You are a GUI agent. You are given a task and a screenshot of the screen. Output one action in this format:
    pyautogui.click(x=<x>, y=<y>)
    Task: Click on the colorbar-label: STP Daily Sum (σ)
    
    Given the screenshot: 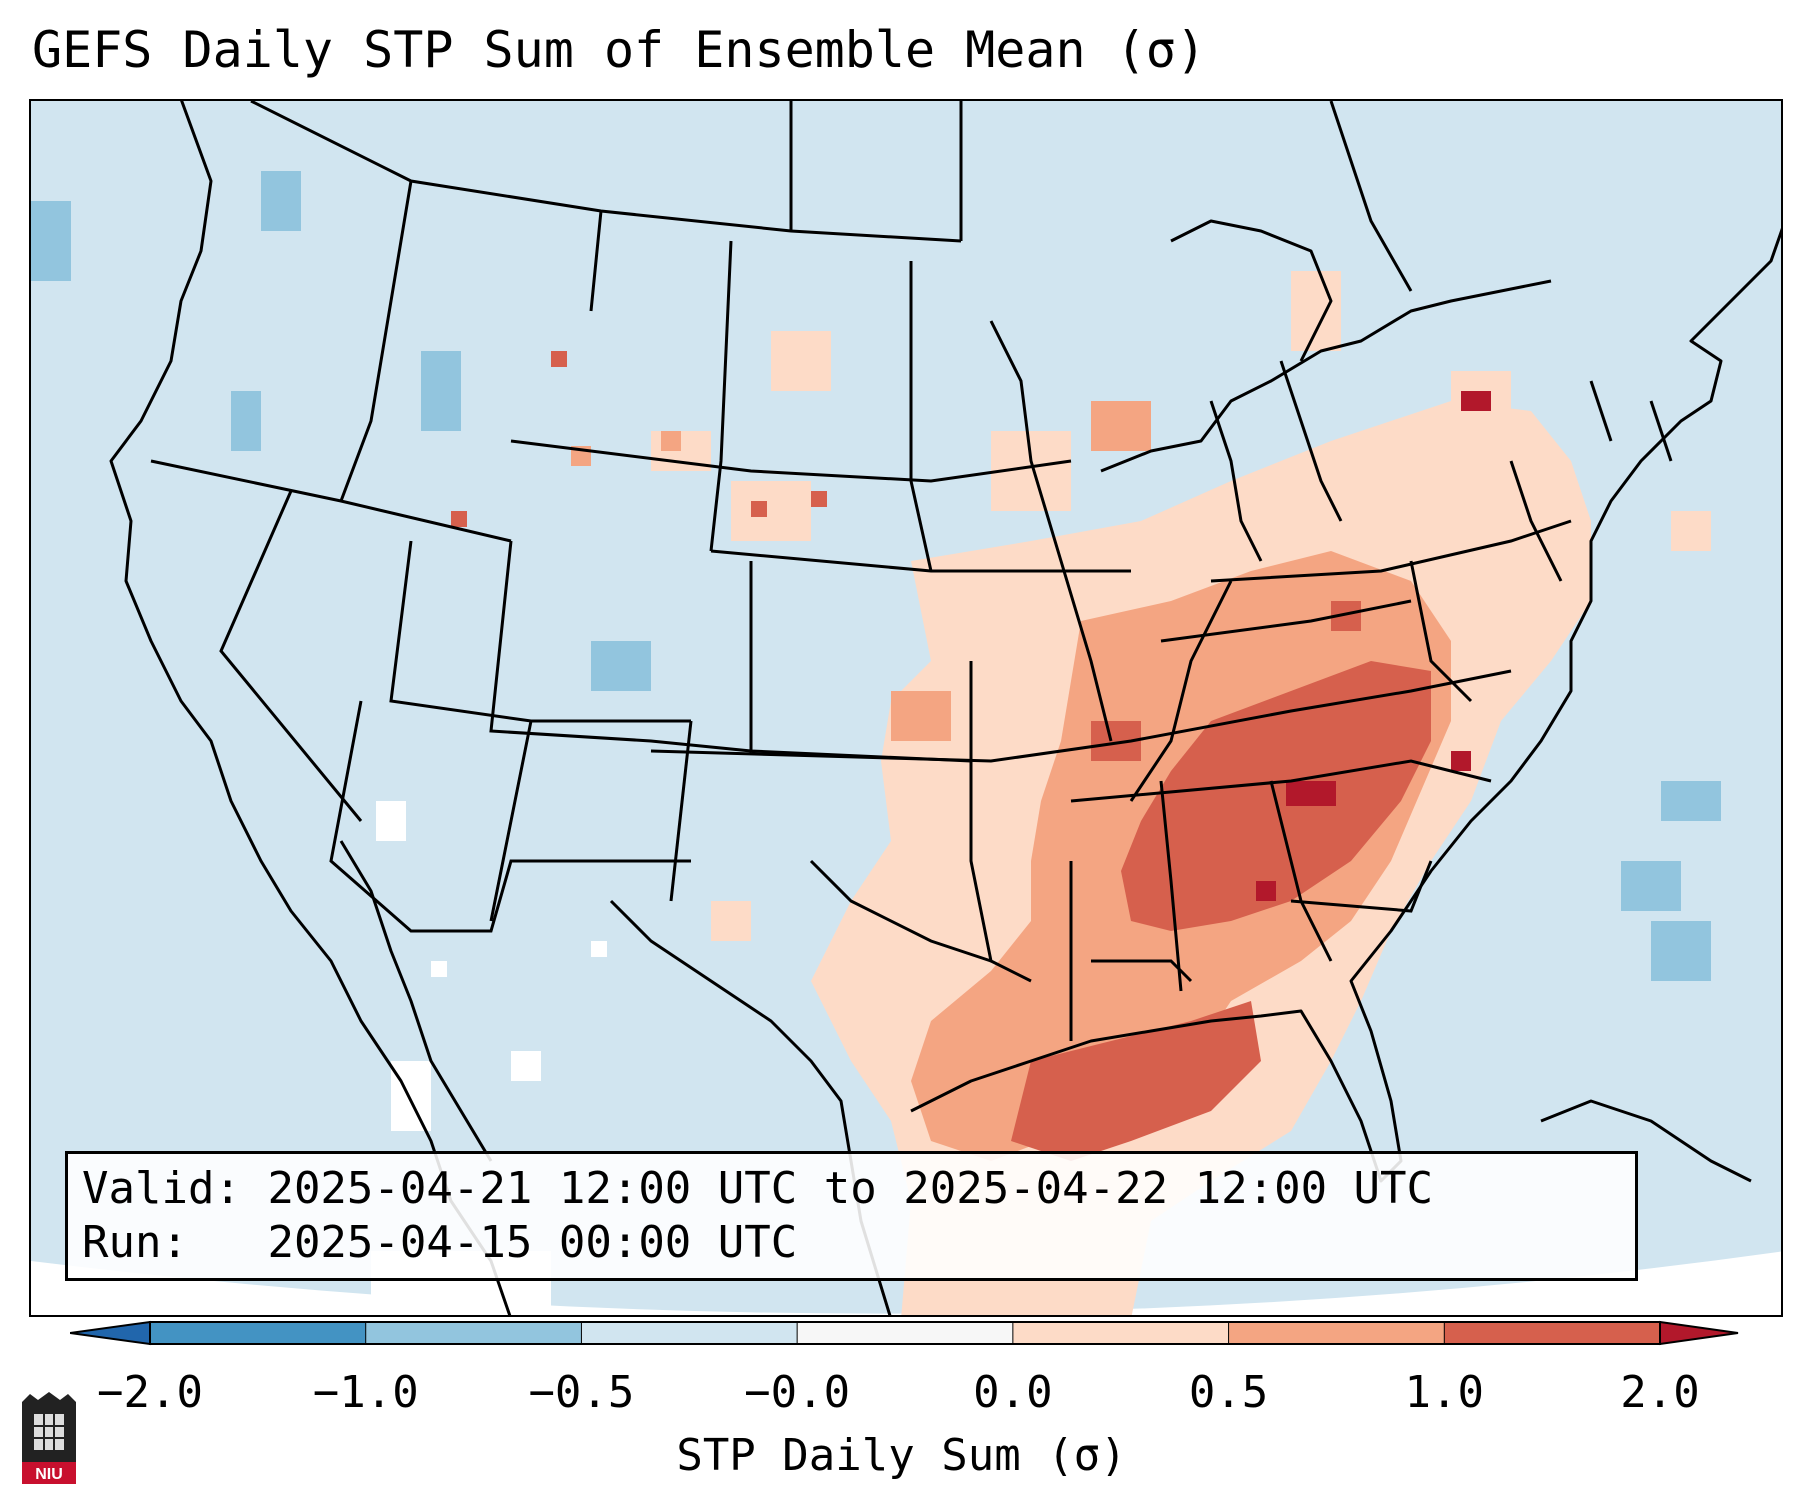 What is the action you would take?
    pyautogui.click(x=901, y=1455)
    